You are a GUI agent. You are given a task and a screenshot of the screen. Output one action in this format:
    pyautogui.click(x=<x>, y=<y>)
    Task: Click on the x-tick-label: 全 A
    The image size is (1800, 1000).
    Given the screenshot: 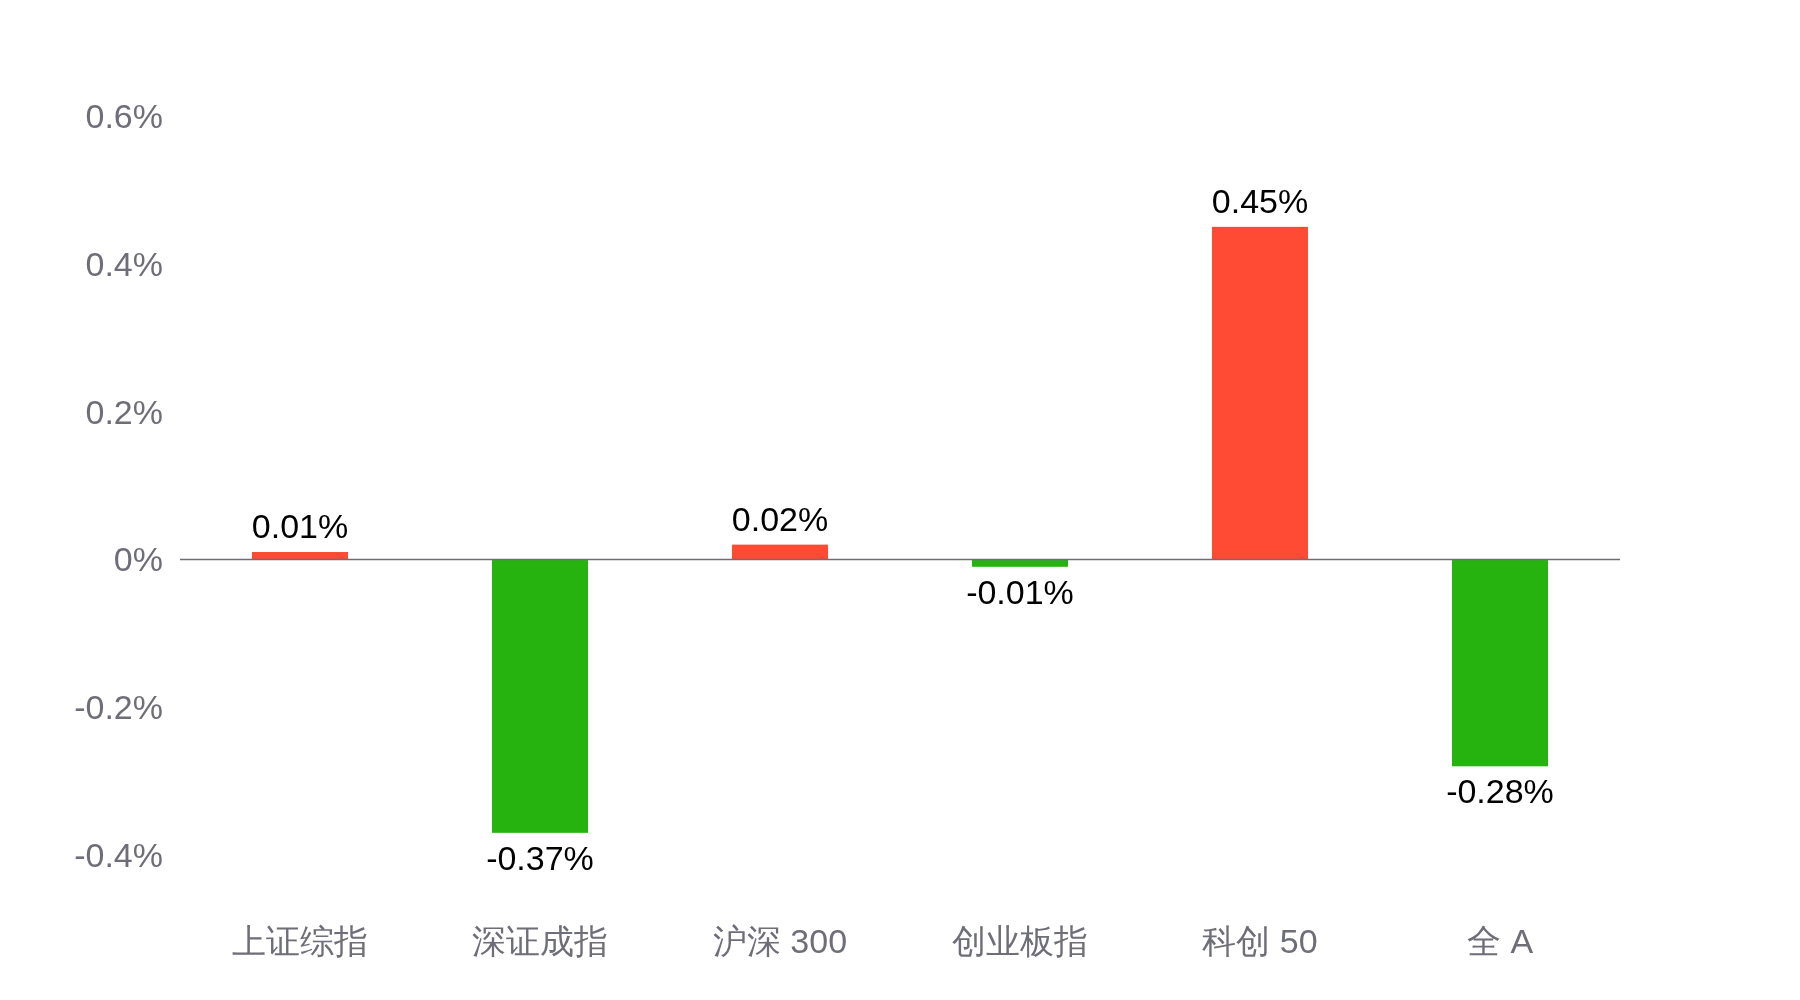 What is the action you would take?
    pyautogui.click(x=1500, y=941)
    